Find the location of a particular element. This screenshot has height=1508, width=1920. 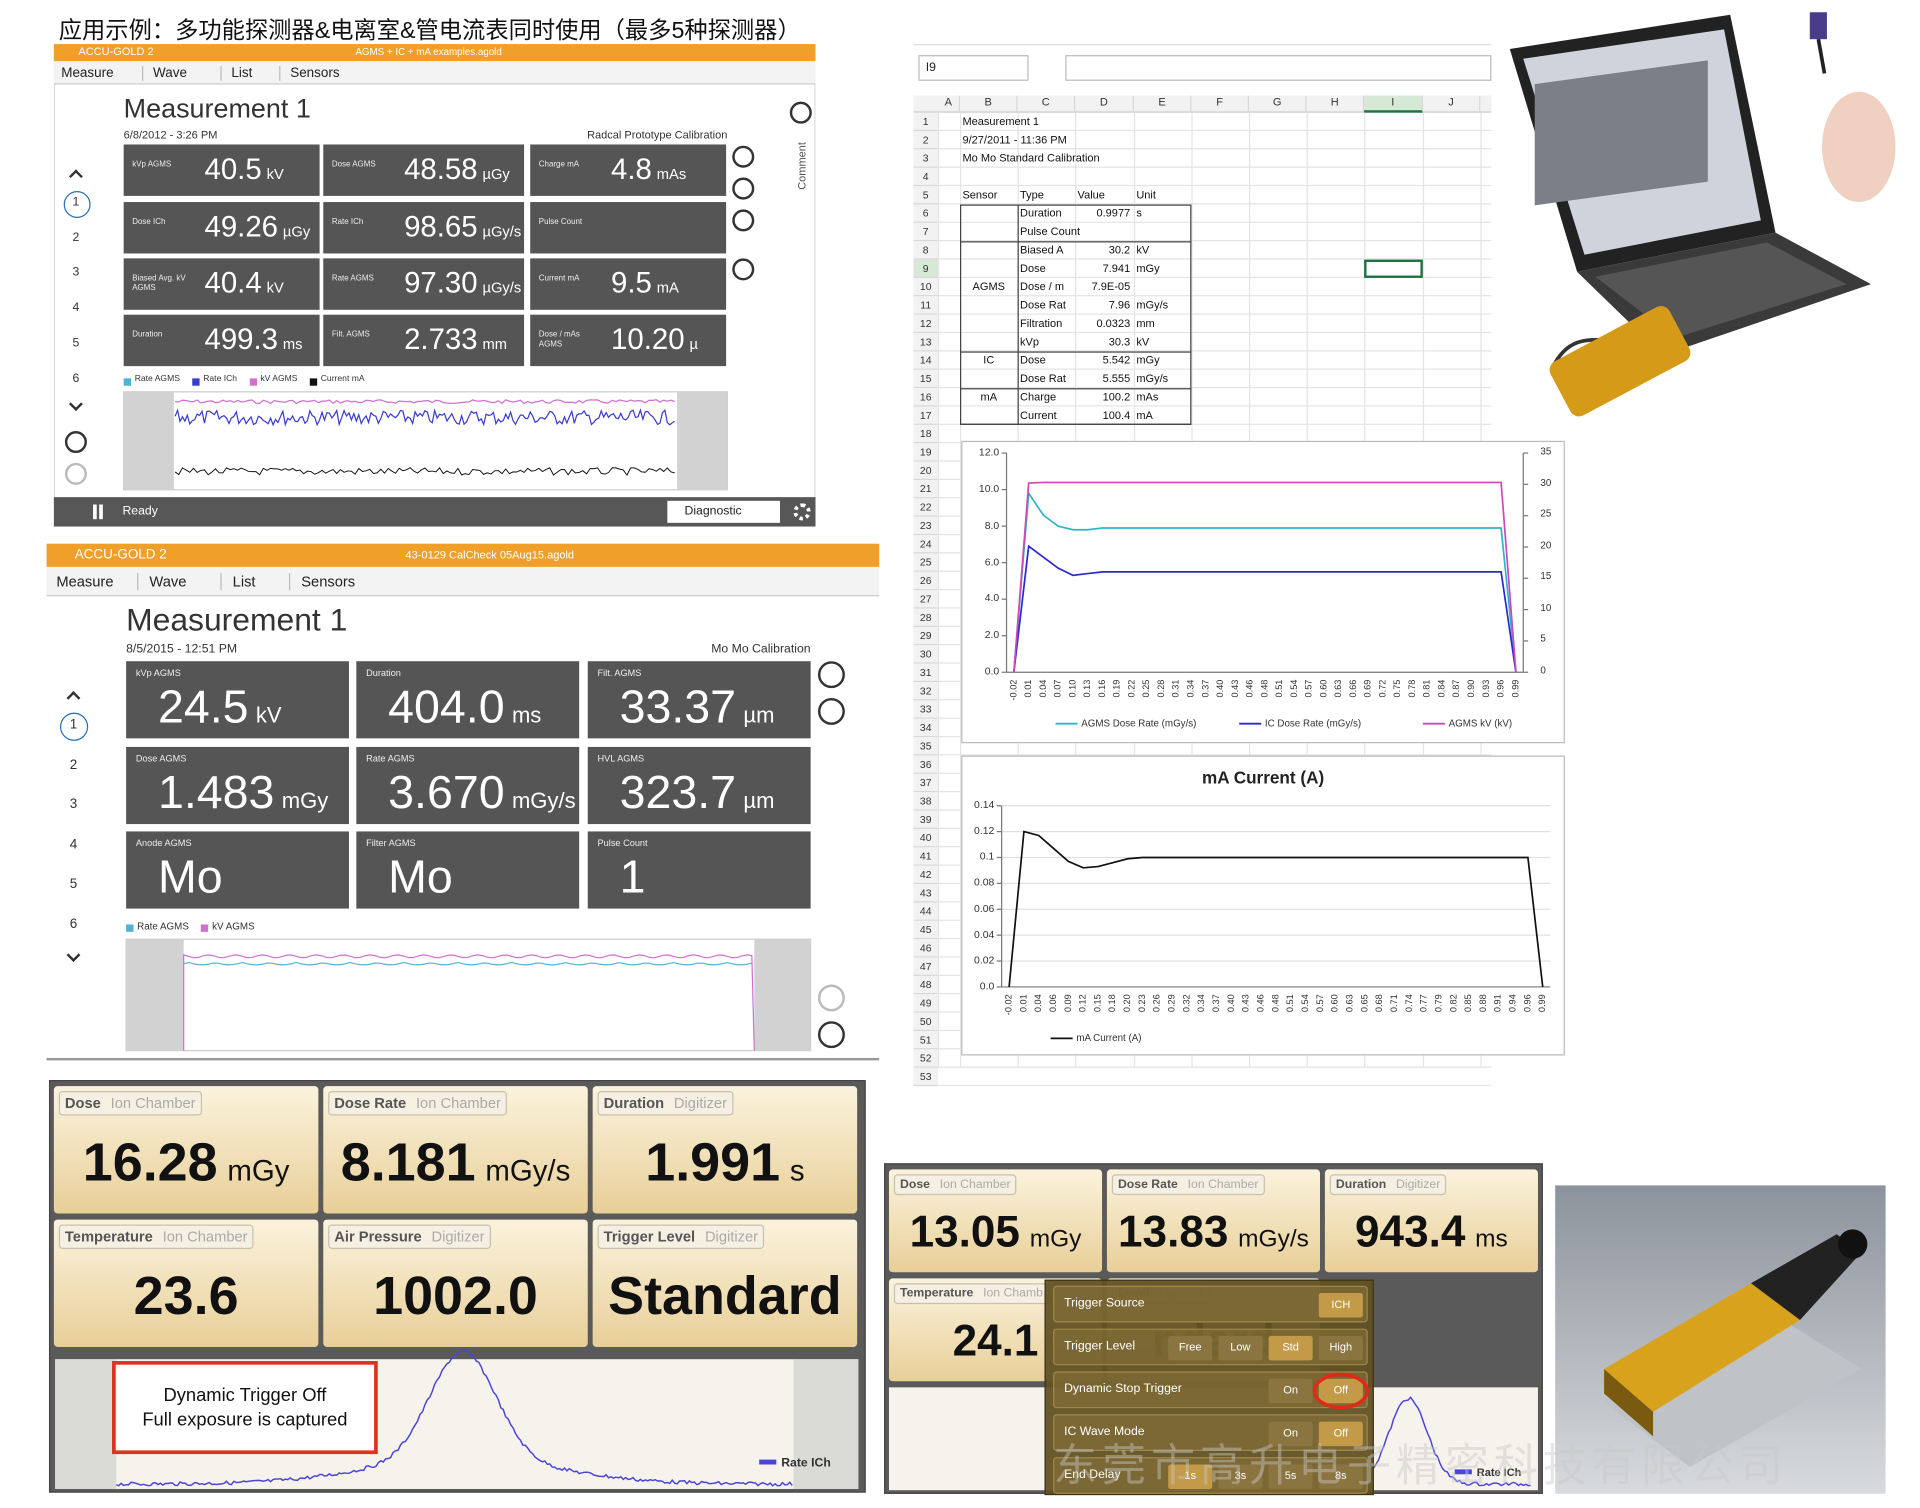

column-header: D is located at coordinates (1104, 104).